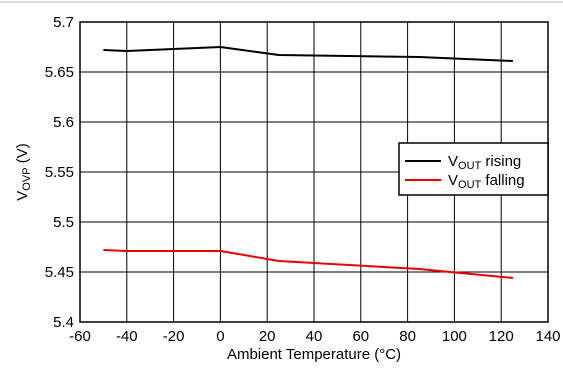 This screenshot has height=370, width=563. I want to click on y-tick-label: 5.7, so click(63, 22).